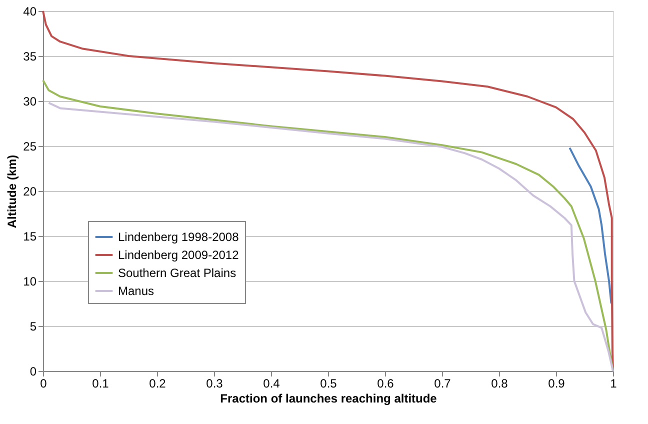 The width and height of the screenshot is (648, 424). What do you see at coordinates (614, 383) in the screenshot?
I see `x-tick-label: 1` at bounding box center [614, 383].